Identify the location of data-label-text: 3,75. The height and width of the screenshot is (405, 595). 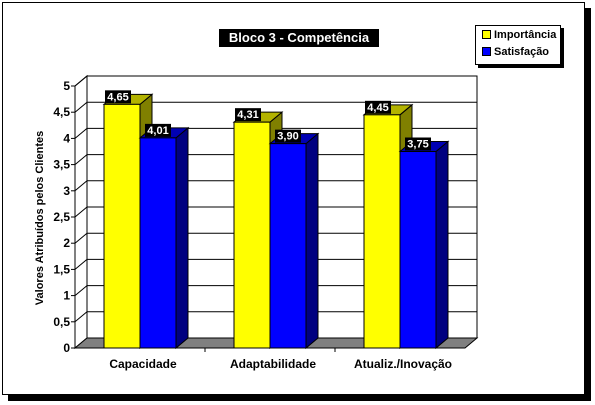
(417, 145).